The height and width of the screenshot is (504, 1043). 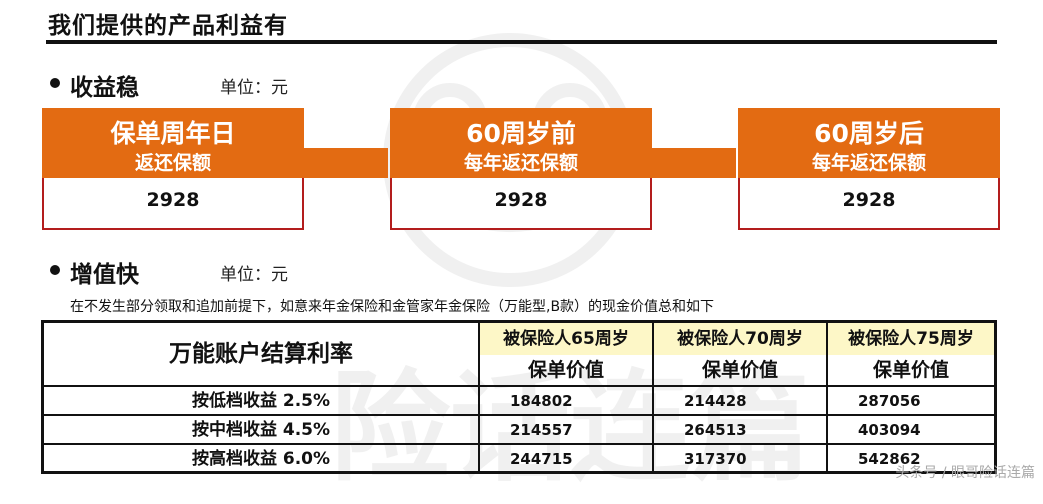 What do you see at coordinates (889, 430) in the screenshot?
I see `table-cell: 403094` at bounding box center [889, 430].